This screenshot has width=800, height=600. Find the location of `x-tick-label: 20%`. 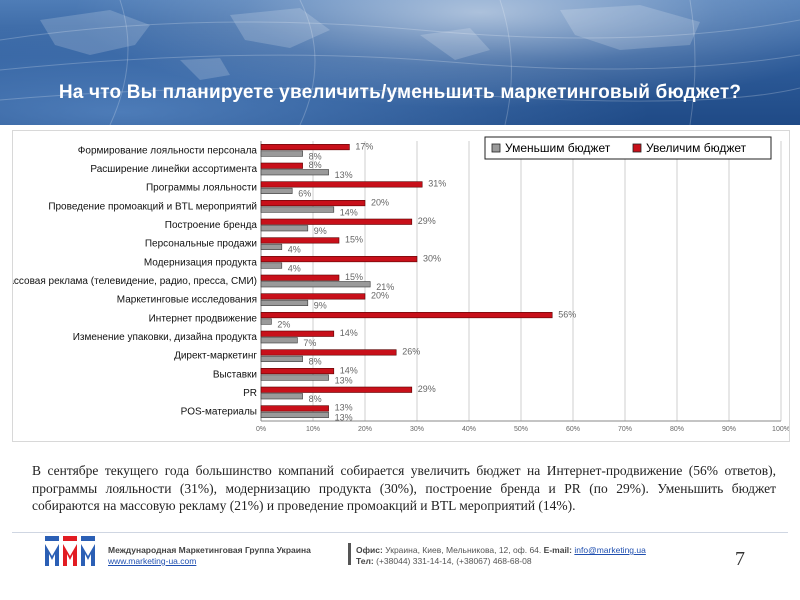

x-tick-label: 20% is located at coordinates (365, 429).